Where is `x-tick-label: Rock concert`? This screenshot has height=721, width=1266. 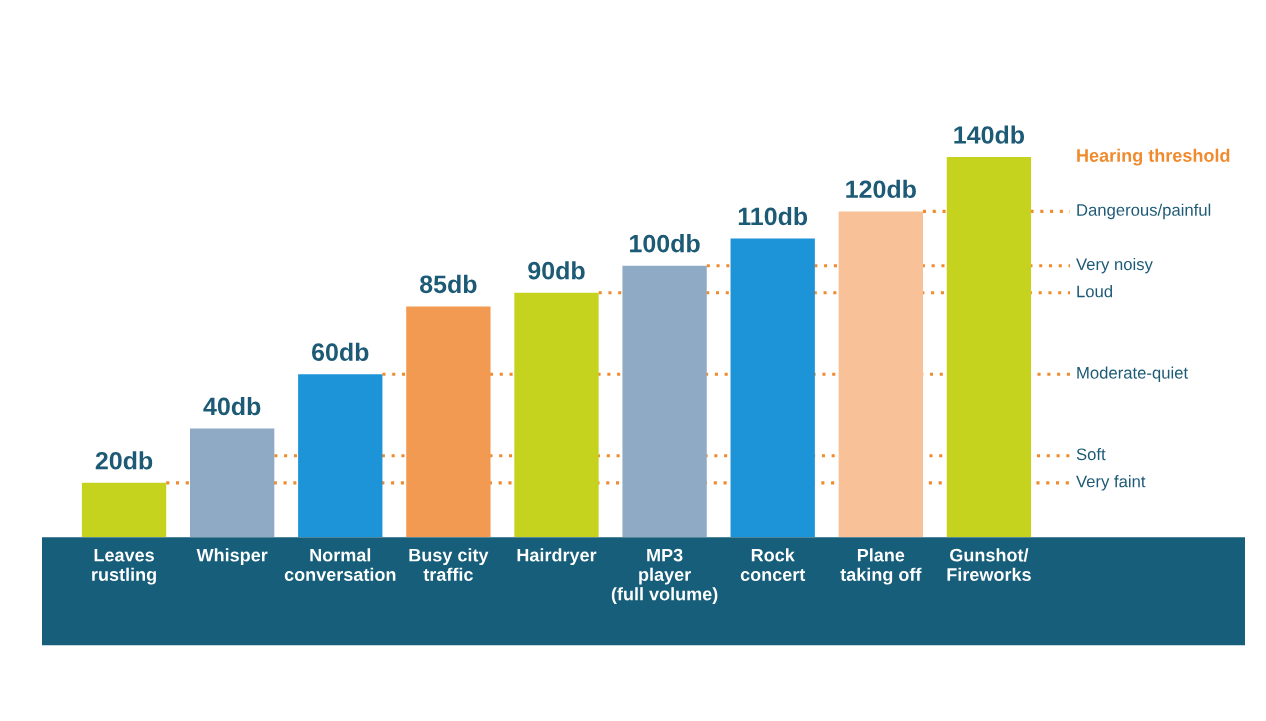
x-tick-label: Rock concert is located at coordinates (773, 564).